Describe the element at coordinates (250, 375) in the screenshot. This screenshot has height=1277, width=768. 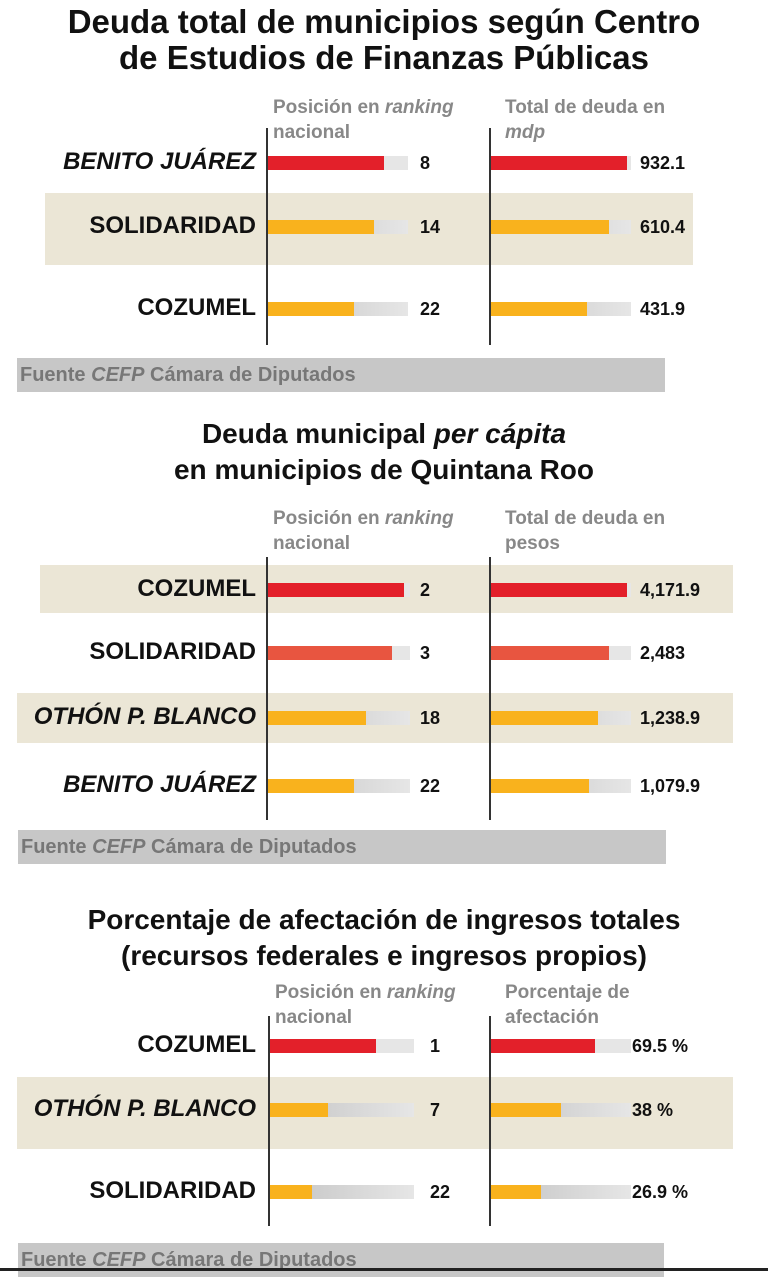
I see `chart1-source-text: Cámara de Diputados` at that location.